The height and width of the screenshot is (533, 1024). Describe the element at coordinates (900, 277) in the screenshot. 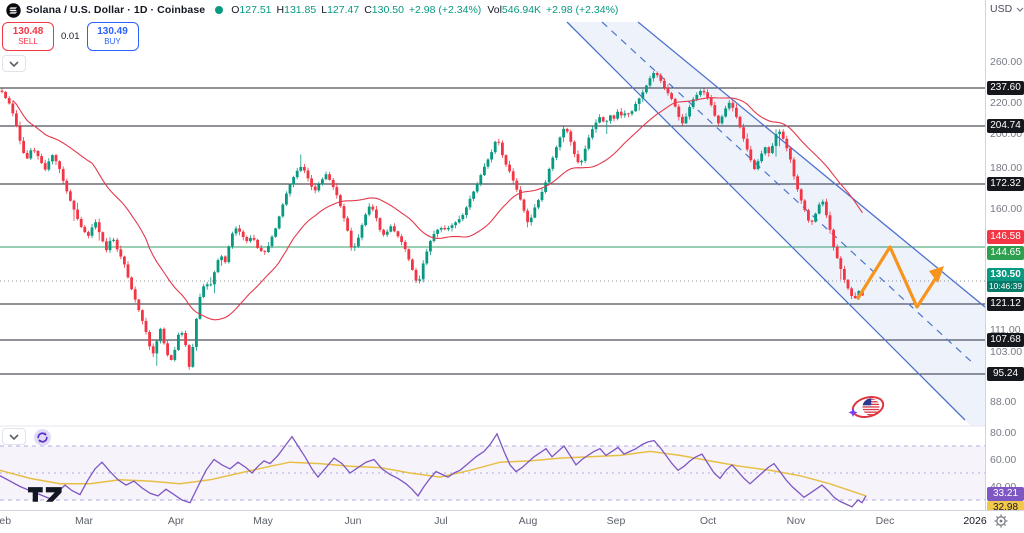

I see `zigzag-arrow-drawing` at that location.